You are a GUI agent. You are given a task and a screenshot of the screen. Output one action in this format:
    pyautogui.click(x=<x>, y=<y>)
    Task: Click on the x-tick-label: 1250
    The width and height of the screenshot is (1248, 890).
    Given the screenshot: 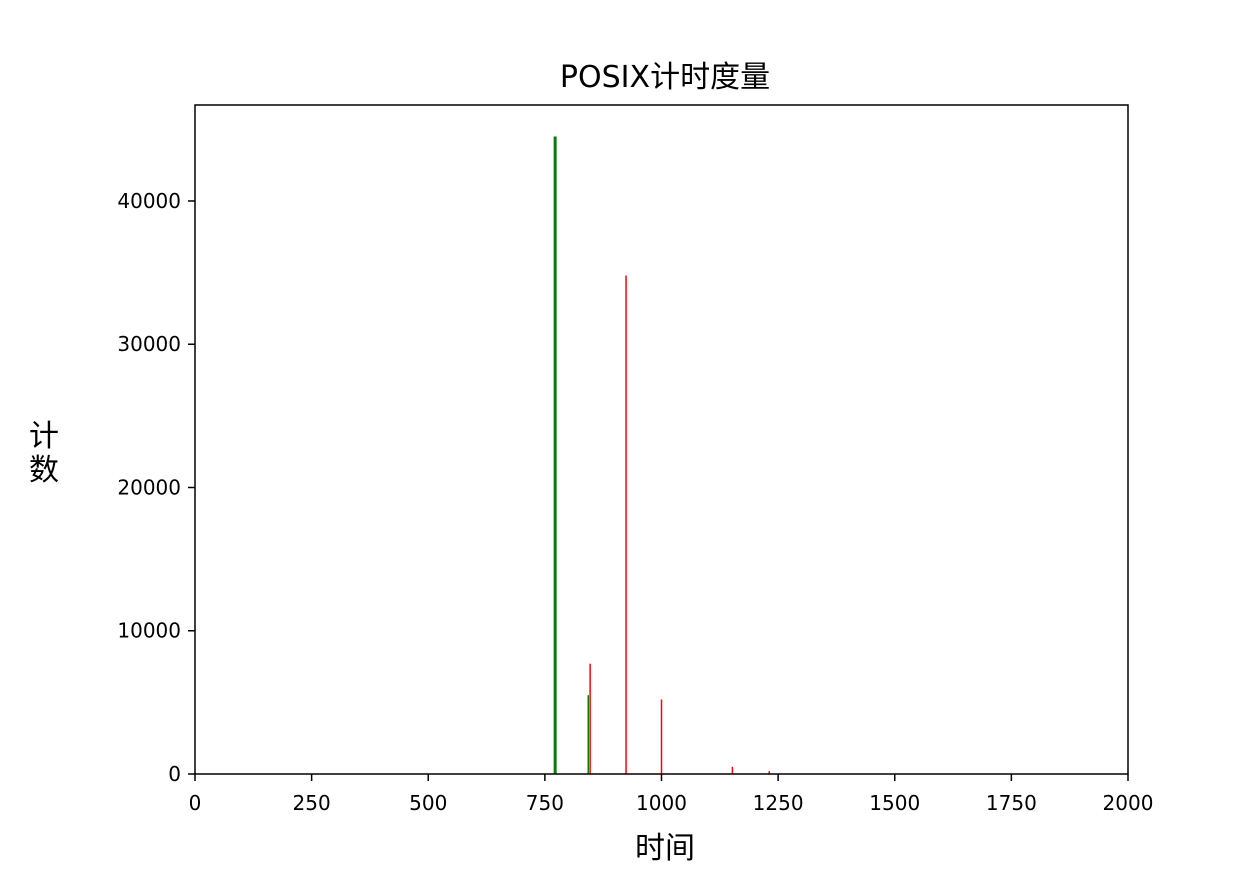 What is the action you would take?
    pyautogui.click(x=778, y=803)
    